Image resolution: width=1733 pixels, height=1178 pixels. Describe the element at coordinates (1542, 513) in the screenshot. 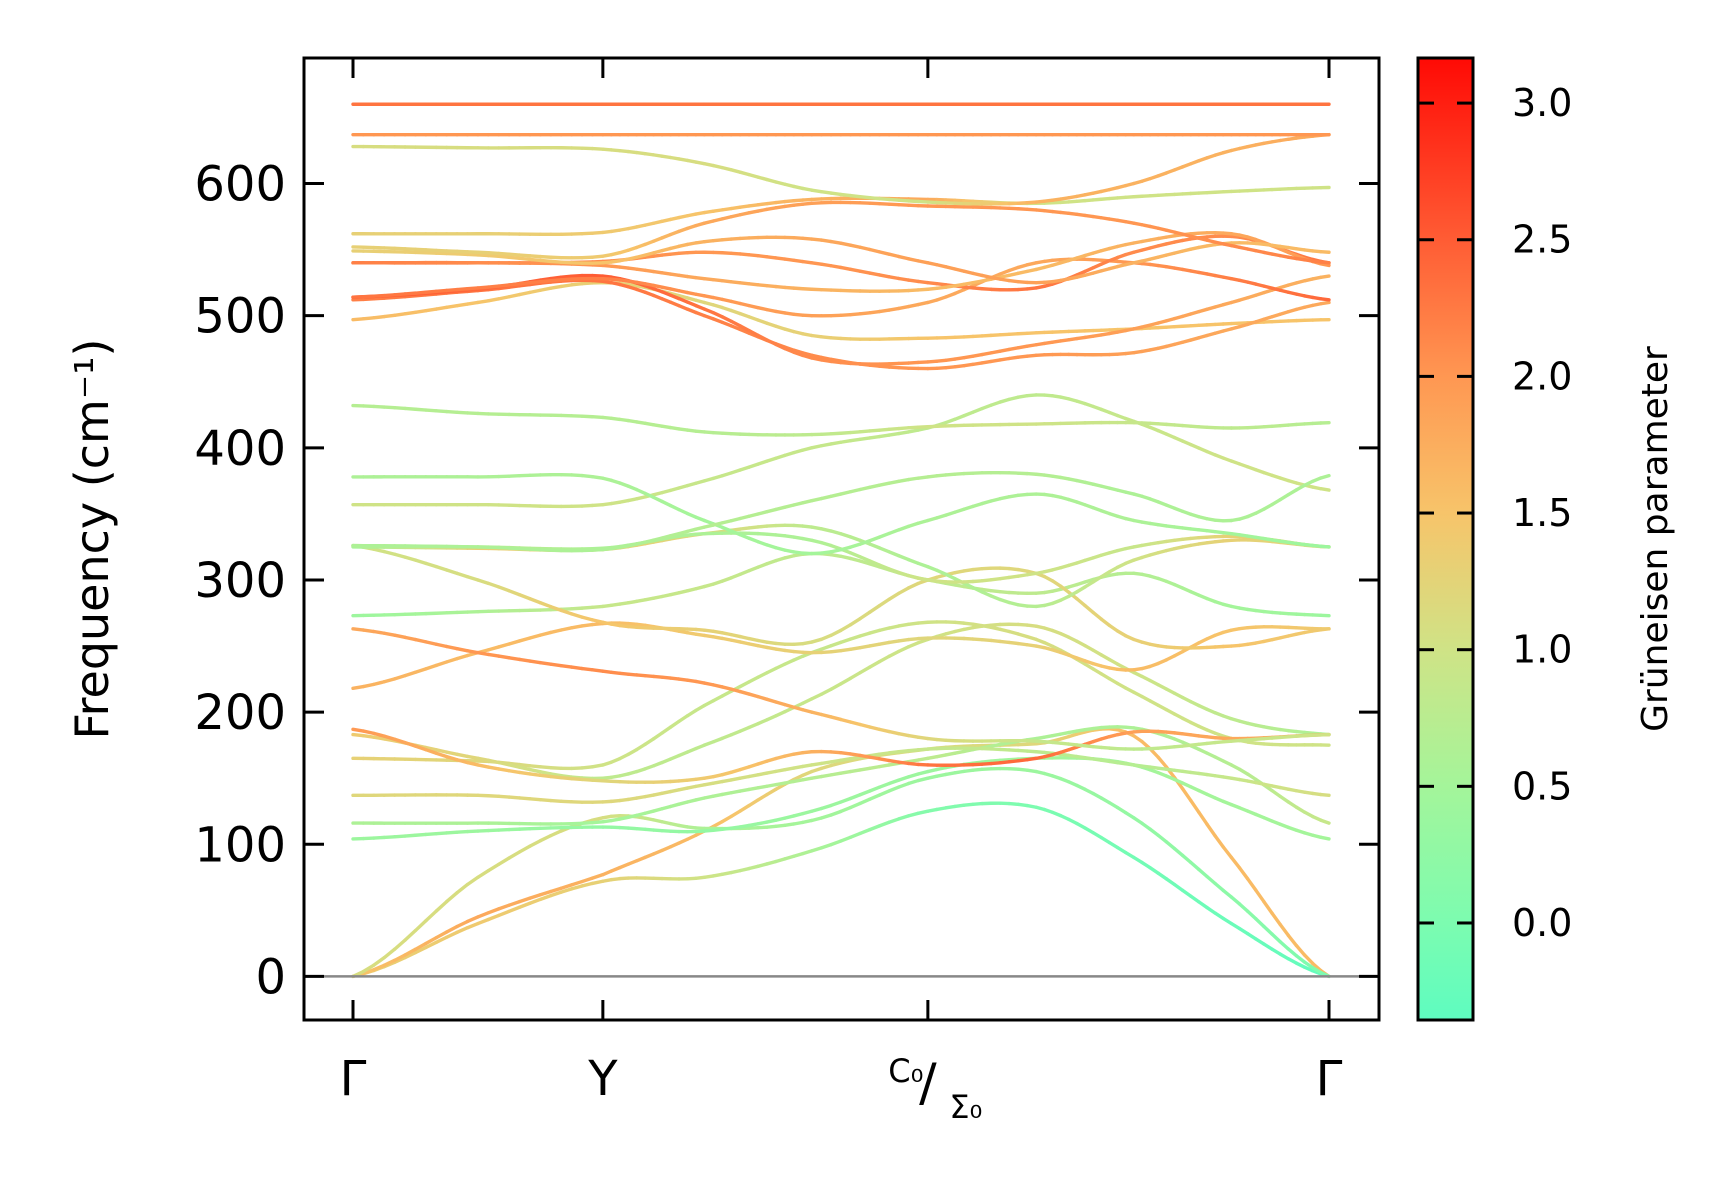

I see `colorbar-tick-label: 1.5` at that location.